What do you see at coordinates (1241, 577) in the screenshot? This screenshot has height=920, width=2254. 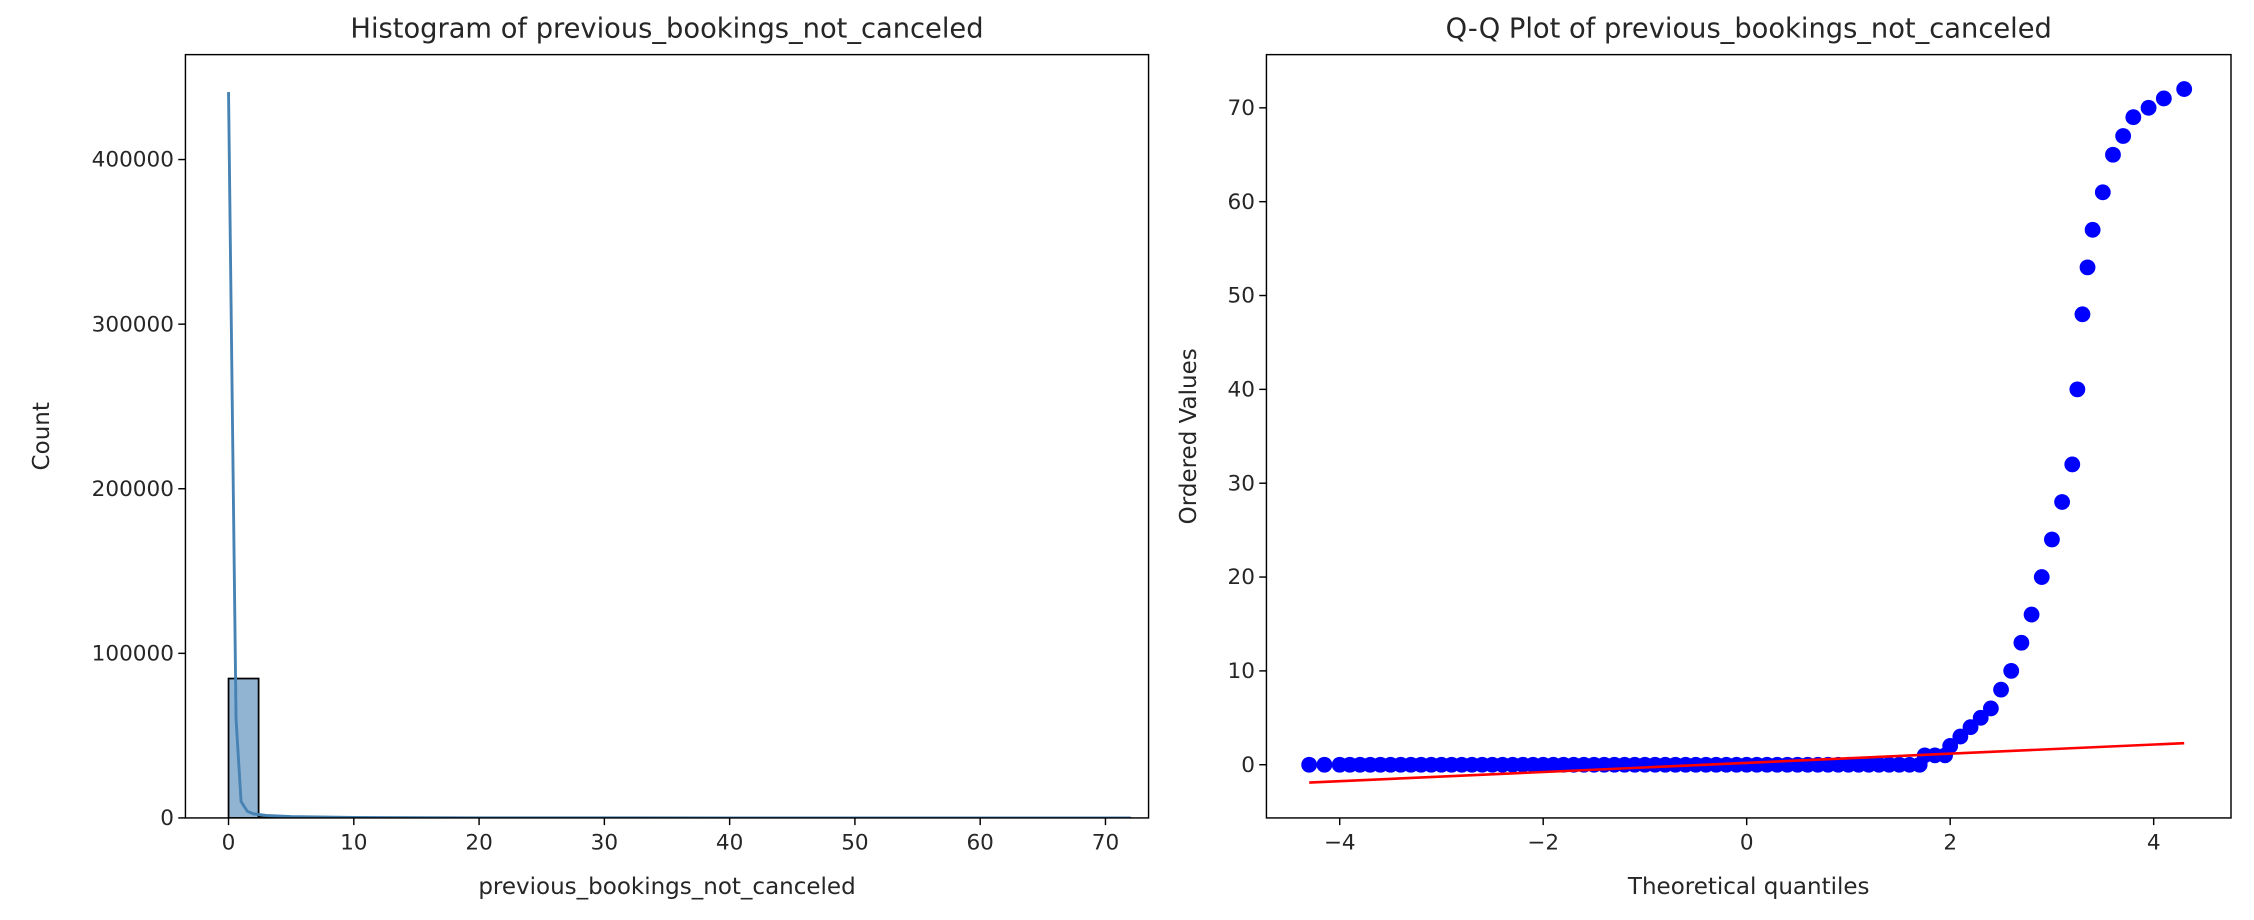 I see `y-tick-label: 20` at bounding box center [1241, 577].